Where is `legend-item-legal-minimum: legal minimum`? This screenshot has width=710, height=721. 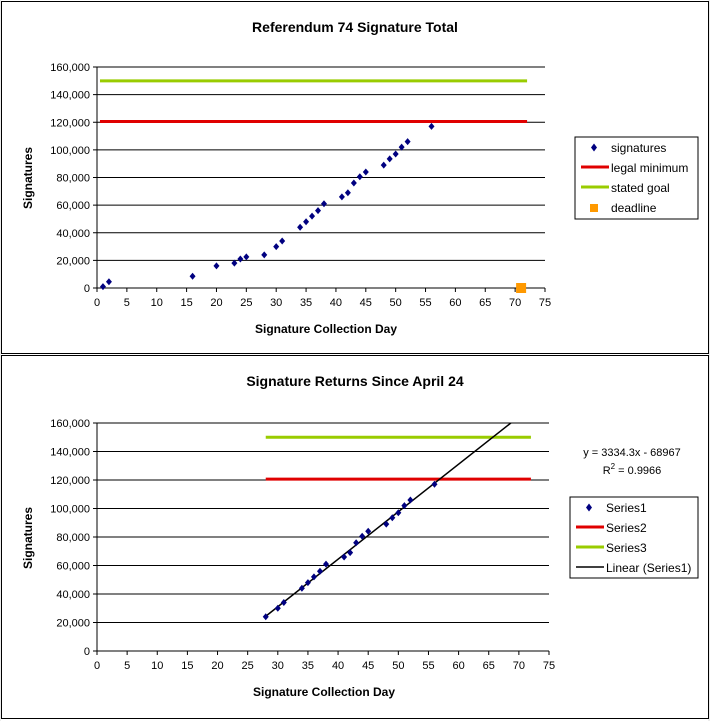 legend-item-legal-minimum: legal minimum is located at coordinates (634, 168).